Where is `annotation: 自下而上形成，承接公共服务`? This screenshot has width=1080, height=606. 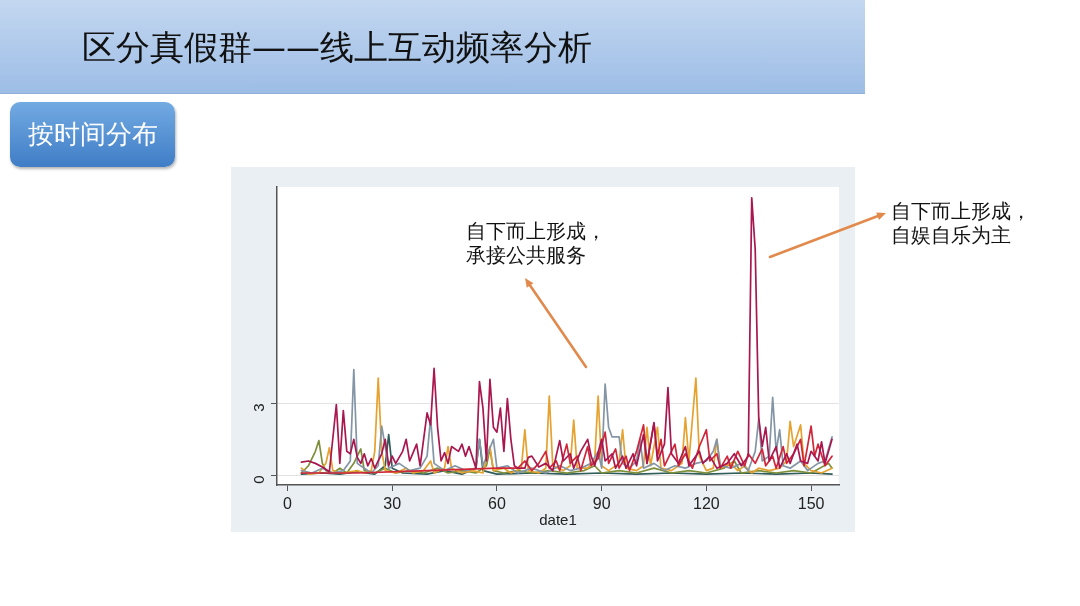 annotation: 自下而上形成，承接公共服务 is located at coordinates (536, 244).